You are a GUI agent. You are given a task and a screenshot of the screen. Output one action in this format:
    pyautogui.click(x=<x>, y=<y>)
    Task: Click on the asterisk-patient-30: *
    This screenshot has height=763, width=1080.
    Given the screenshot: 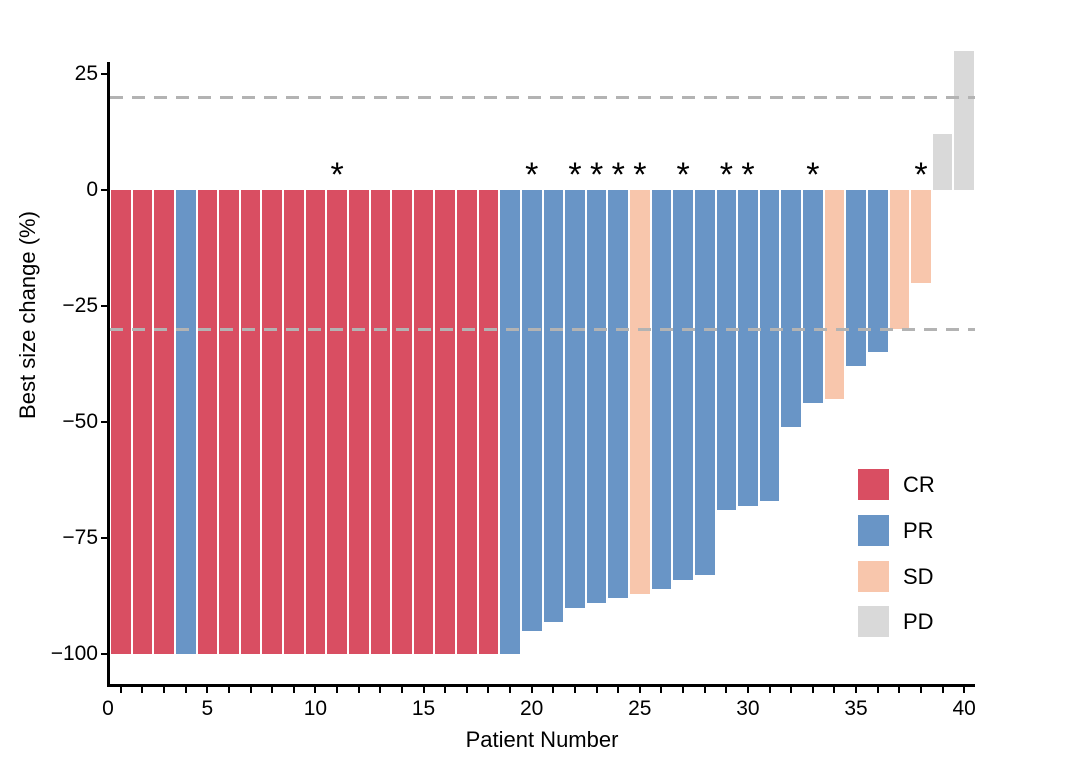 What is the action you would take?
    pyautogui.click(x=748, y=175)
    